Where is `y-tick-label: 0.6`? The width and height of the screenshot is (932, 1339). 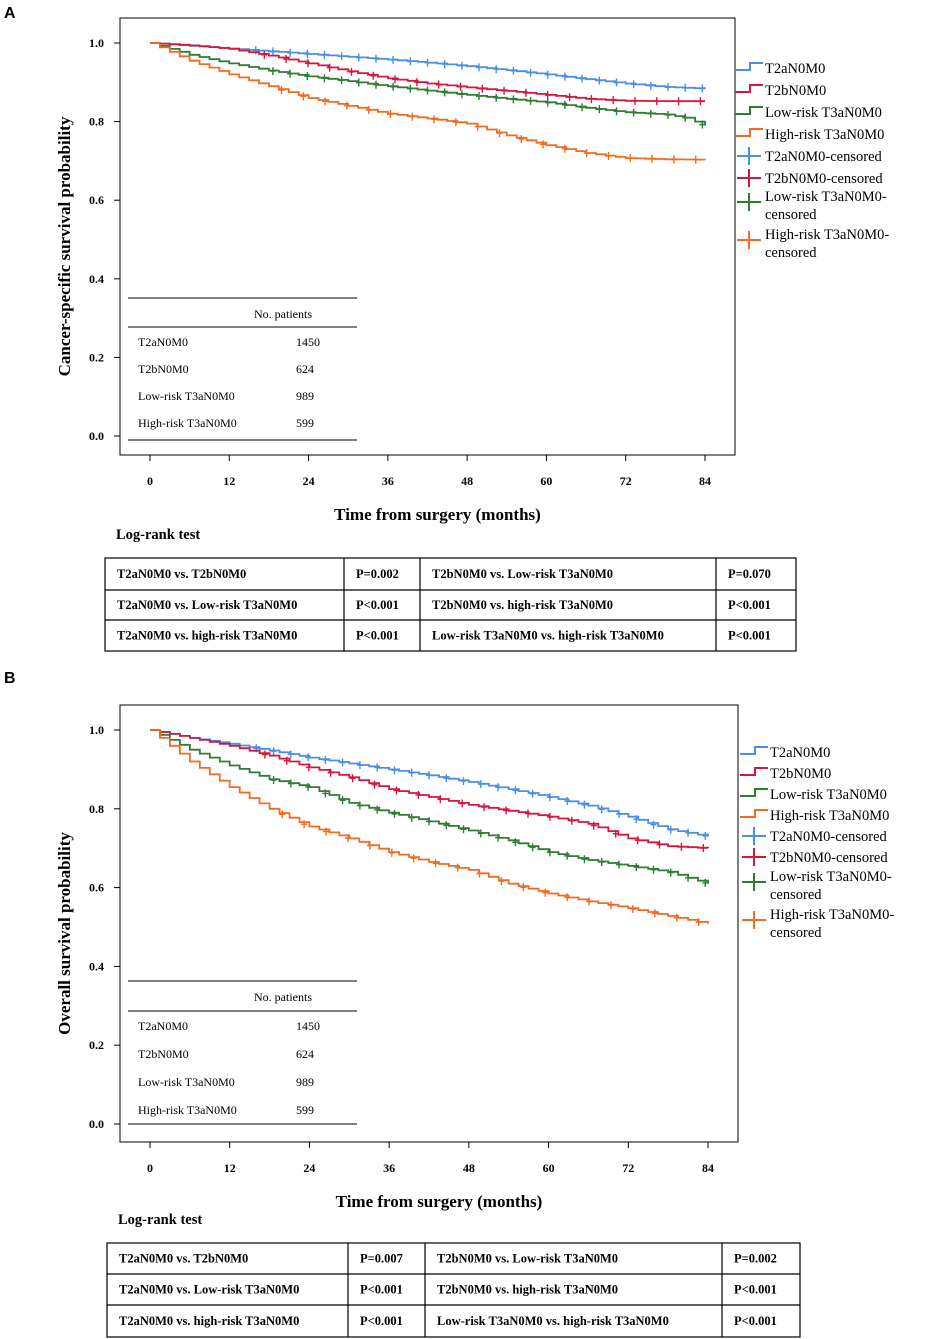
y-tick-label: 0.6 is located at coordinates (96, 200).